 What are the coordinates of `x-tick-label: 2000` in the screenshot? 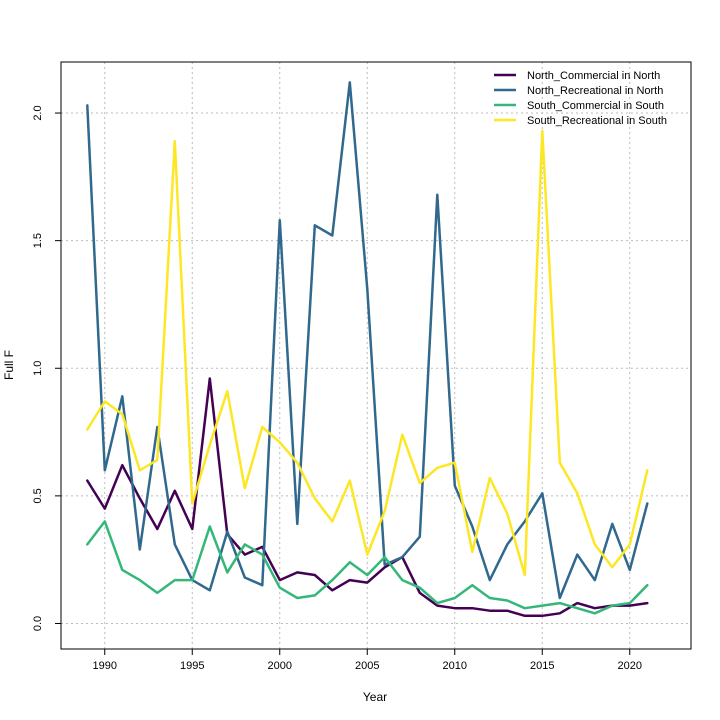 It's located at (280, 666).